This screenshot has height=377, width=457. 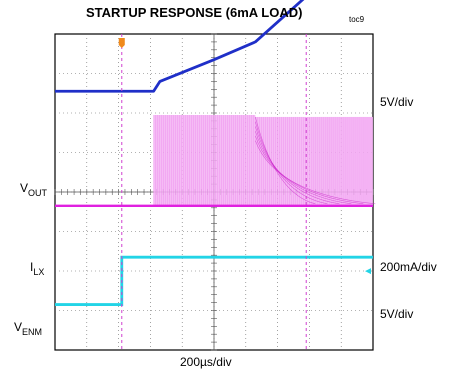 I want to click on vout-trace, so click(x=180, y=46).